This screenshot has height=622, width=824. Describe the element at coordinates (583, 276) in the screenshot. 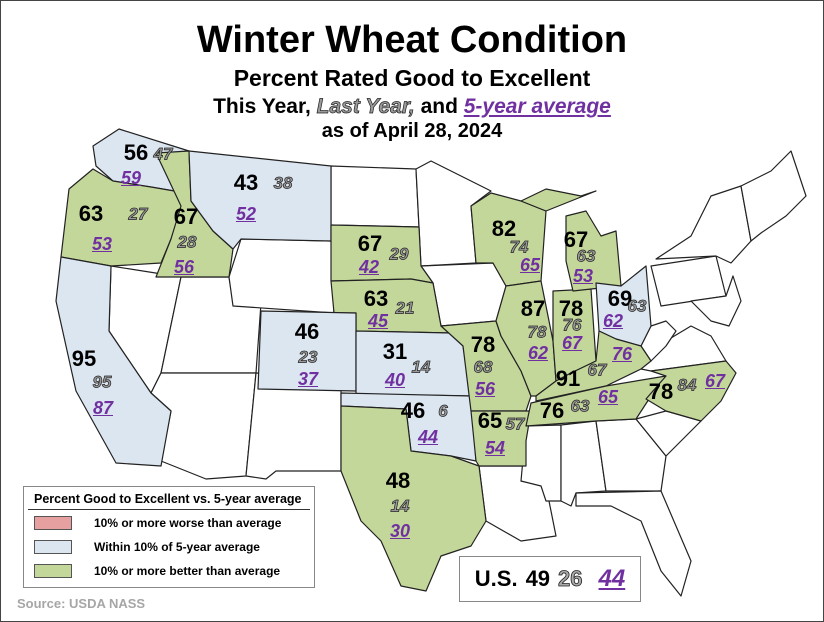

I see `label-mi-five-year: 53` at that location.